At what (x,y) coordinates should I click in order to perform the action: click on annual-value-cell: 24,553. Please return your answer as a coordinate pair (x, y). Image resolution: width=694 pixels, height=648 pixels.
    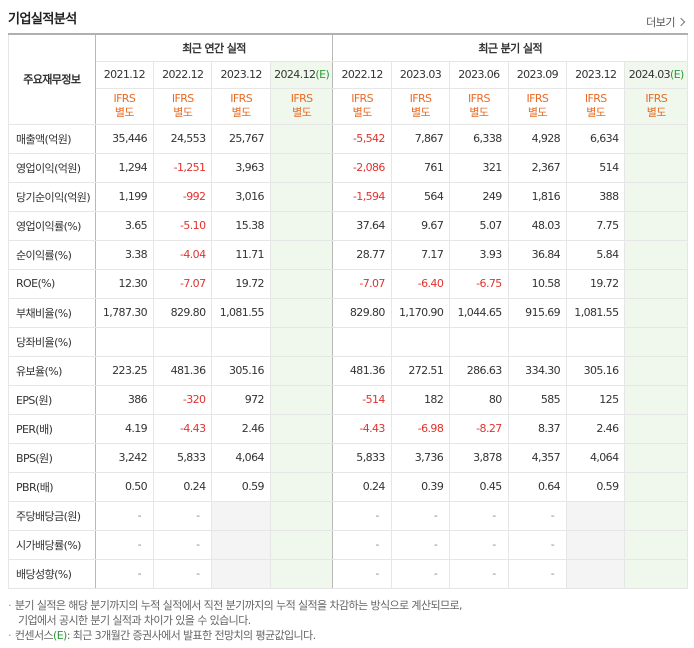
    Looking at the image, I should click on (183, 138).